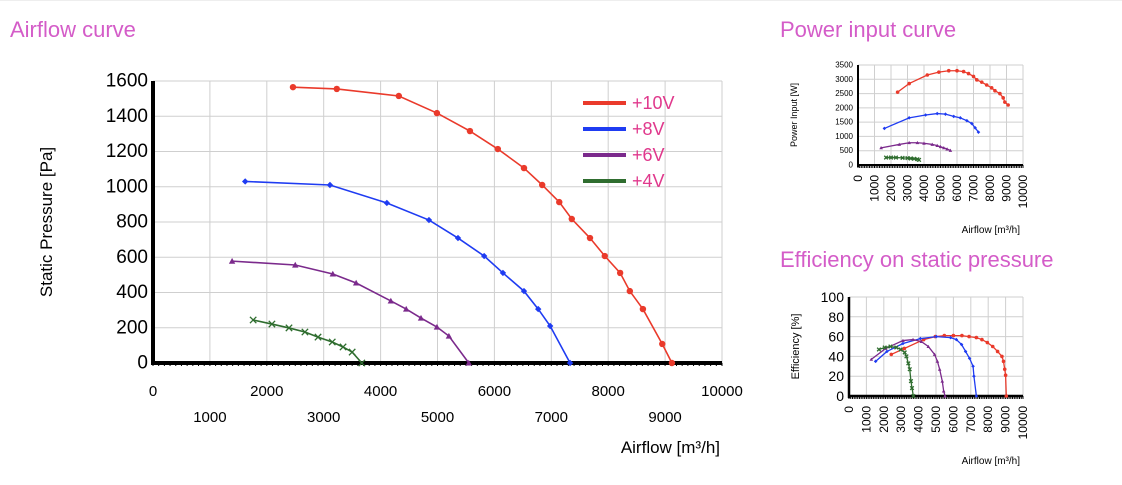 Image resolution: width=1122 pixels, height=485 pixels. I want to click on series-line-plus-8V, so click(408, 272).